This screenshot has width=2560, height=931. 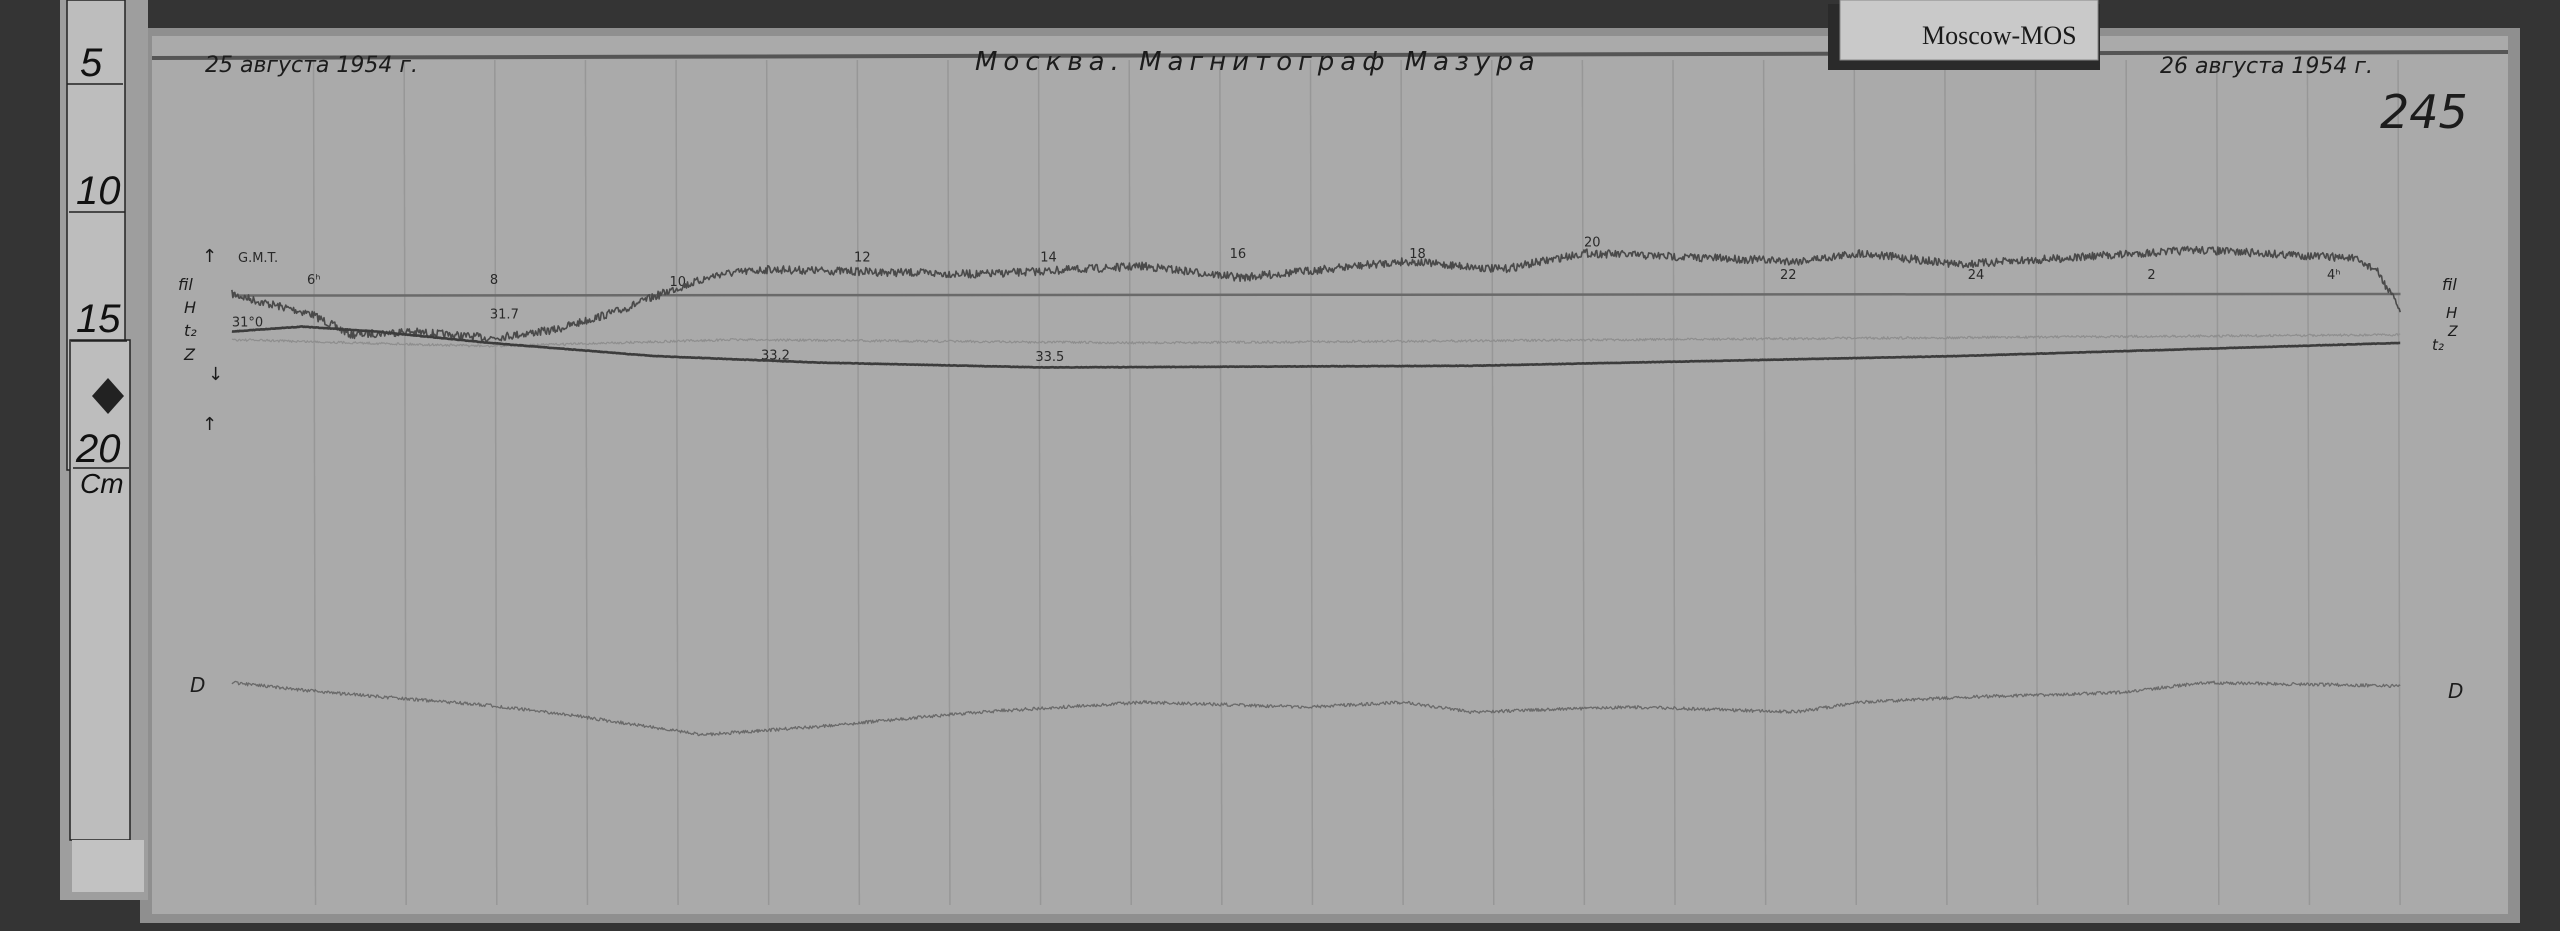 I want to click on gmt-label: G.M.T., so click(x=258, y=258).